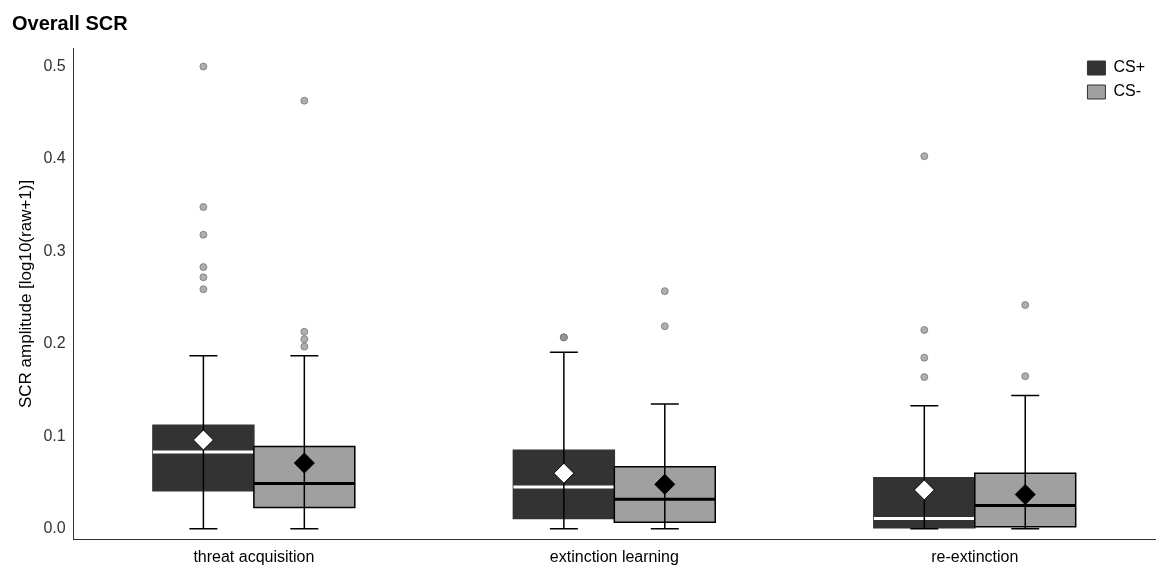 The height and width of the screenshot is (582, 1173). What do you see at coordinates (54, 435) in the screenshot?
I see `y-tick-label: 0.1` at bounding box center [54, 435].